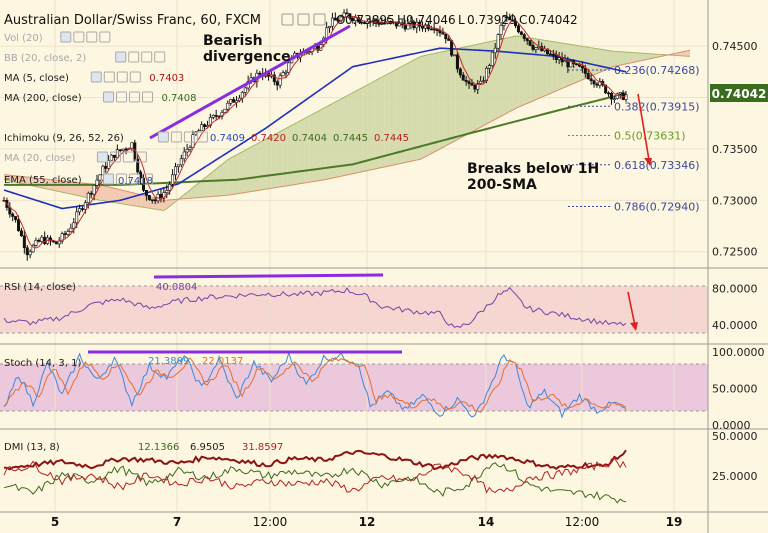  Describe the element at coordinates (739, 94) in the screenshot. I see `current-price: 0.74042` at that location.